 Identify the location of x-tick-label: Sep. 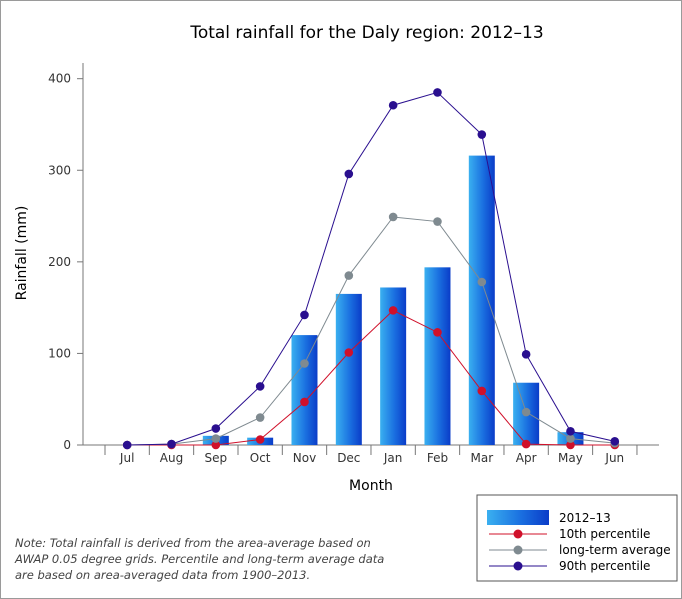
(216, 458).